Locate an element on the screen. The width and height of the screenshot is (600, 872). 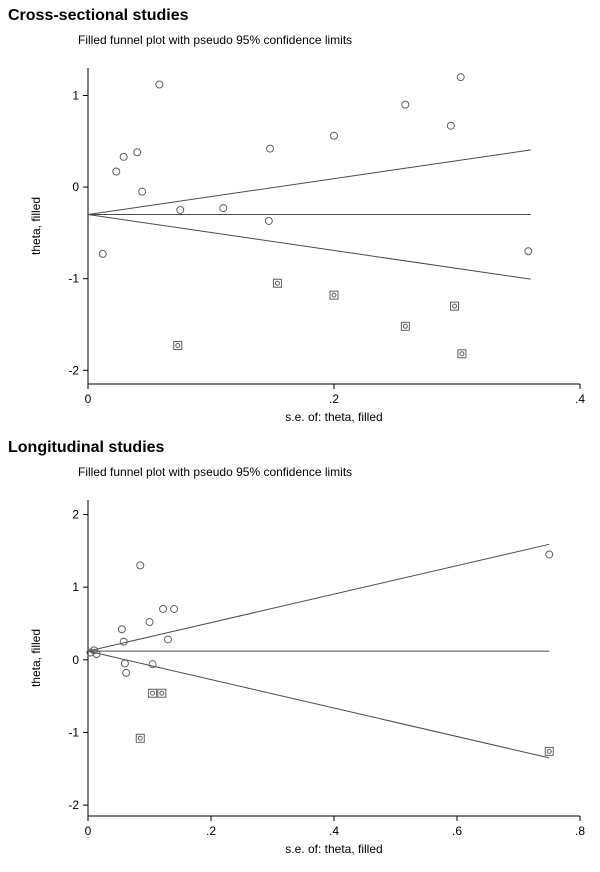
x-tick-label: .8 is located at coordinates (580, 831).